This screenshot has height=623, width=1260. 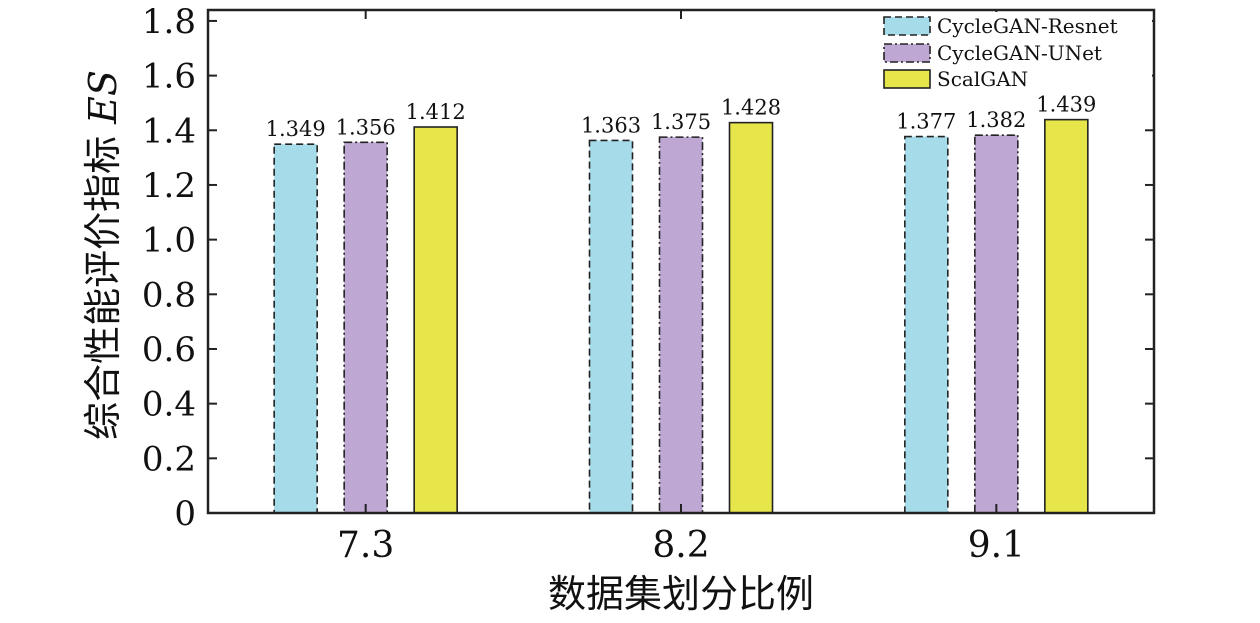 What do you see at coordinates (907, 79) in the screenshot?
I see `legend-swatch-scalgan` at bounding box center [907, 79].